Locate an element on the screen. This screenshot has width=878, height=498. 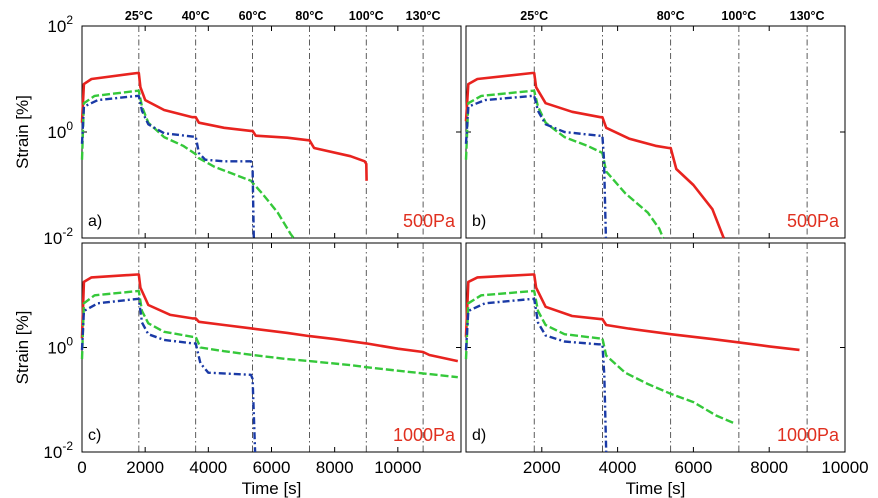
panel-label: d) is located at coordinates (479, 435).